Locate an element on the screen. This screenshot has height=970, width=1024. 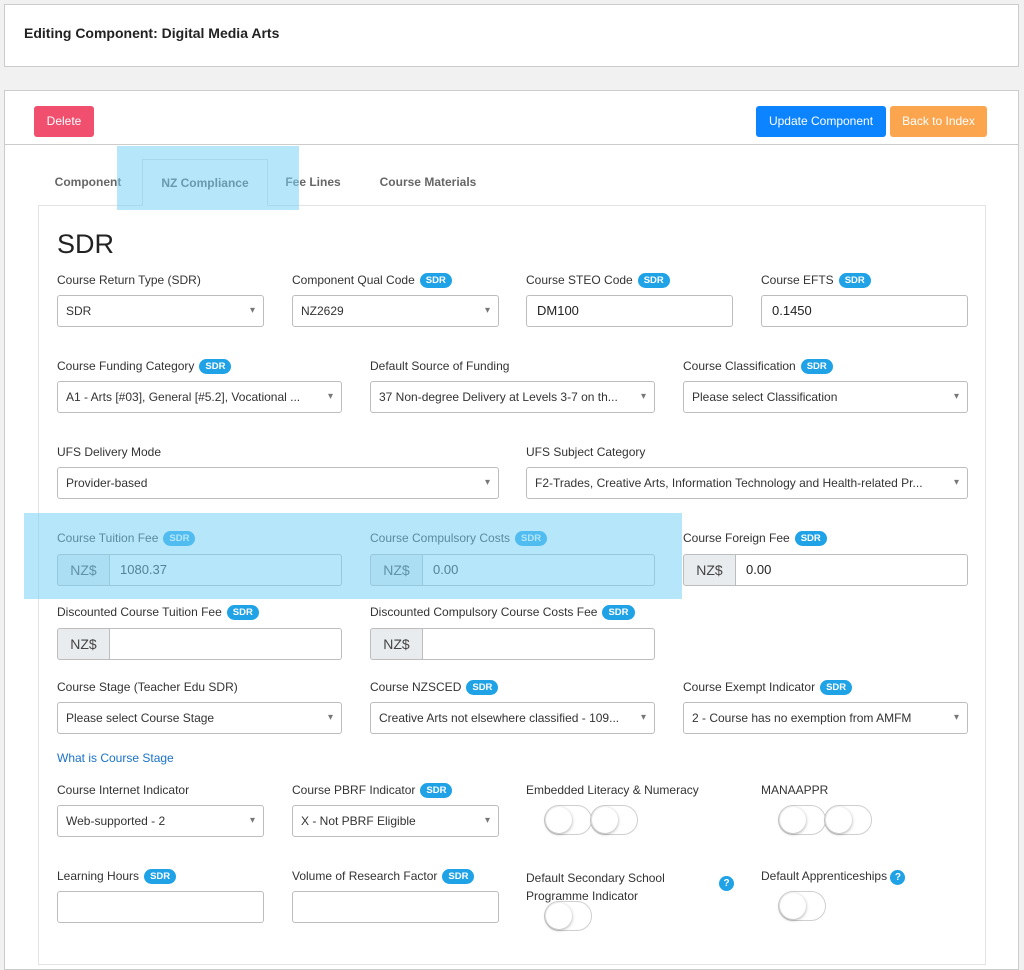
embedded-literacy-numeracy-label: Embedded Literacy & Numeracy is located at coordinates (612, 790).